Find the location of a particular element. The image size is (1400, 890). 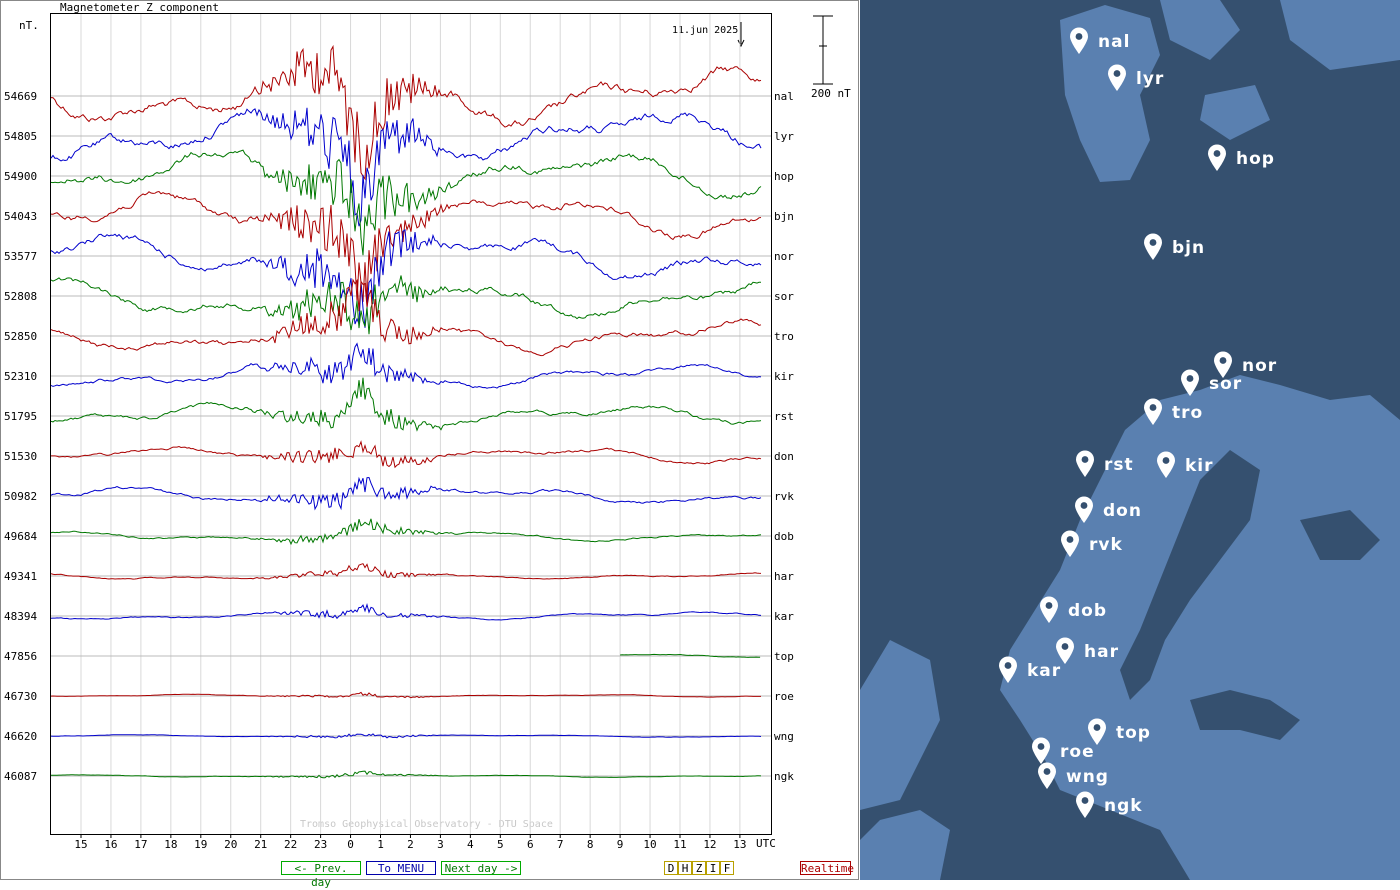

baseline-value-label: 49684 is located at coordinates (20, 536).